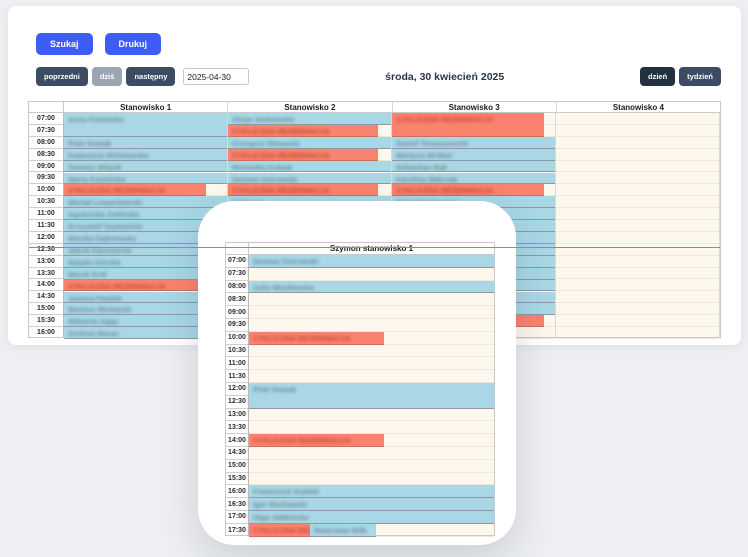 The height and width of the screenshot is (557, 748). What do you see at coordinates (145, 226) in the screenshot?
I see `reservation-block: Krzysztof Szymański` at bounding box center [145, 226].